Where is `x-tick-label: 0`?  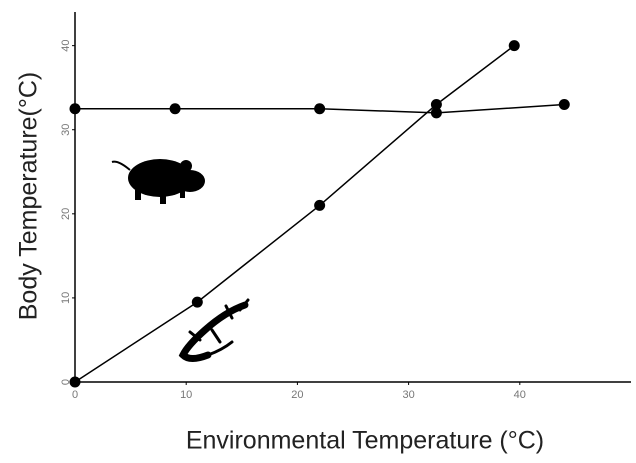 x-tick-label: 0 is located at coordinates (75, 395).